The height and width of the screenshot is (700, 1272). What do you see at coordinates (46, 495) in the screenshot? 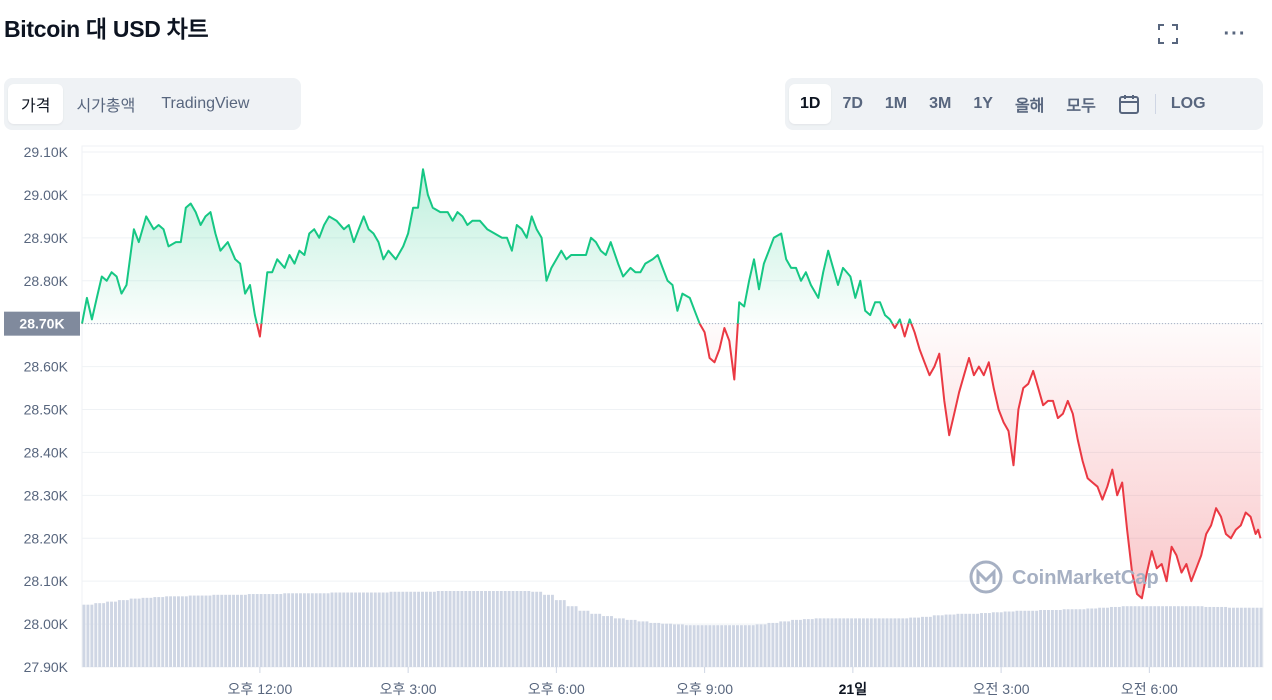
I see `y-tick-label: 28.30K` at bounding box center [46, 495].